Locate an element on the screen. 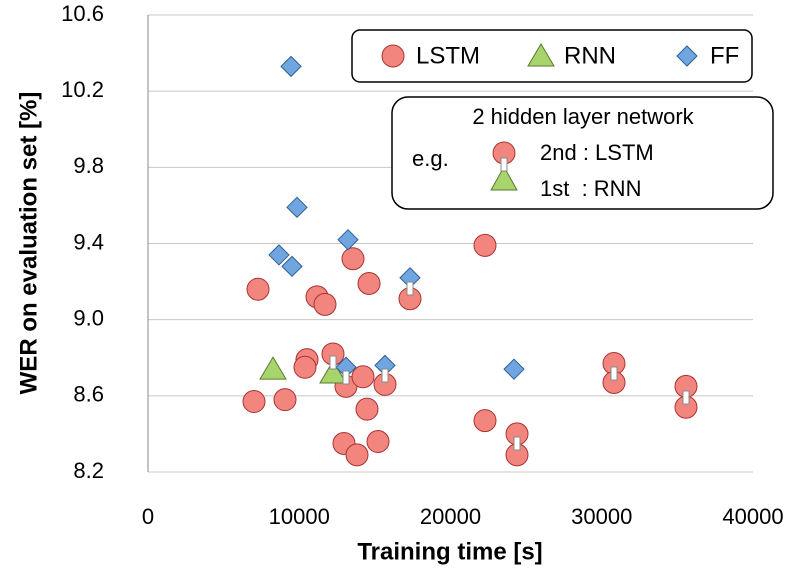 Image resolution: width=793 pixels, height=577 pixels. annotation-title: 2 hidden layer network is located at coordinates (583, 116).